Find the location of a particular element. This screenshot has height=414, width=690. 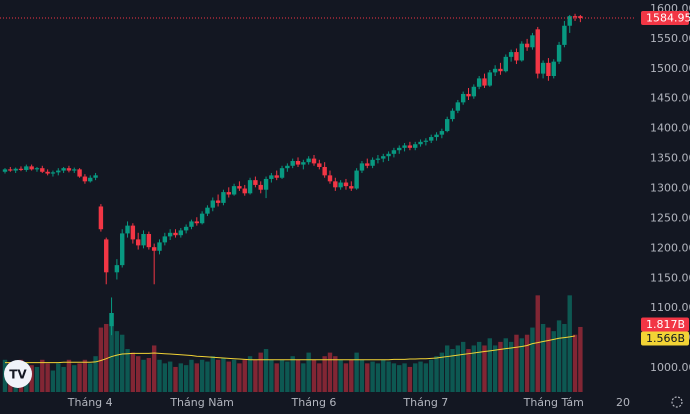

gear is located at coordinates (677, 402).